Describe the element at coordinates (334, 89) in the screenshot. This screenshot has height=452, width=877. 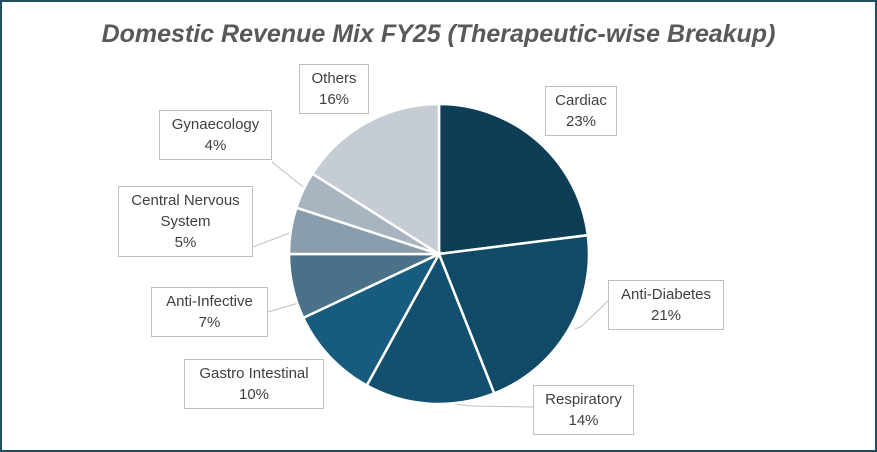
I see `data-label: Others 16%` at that location.